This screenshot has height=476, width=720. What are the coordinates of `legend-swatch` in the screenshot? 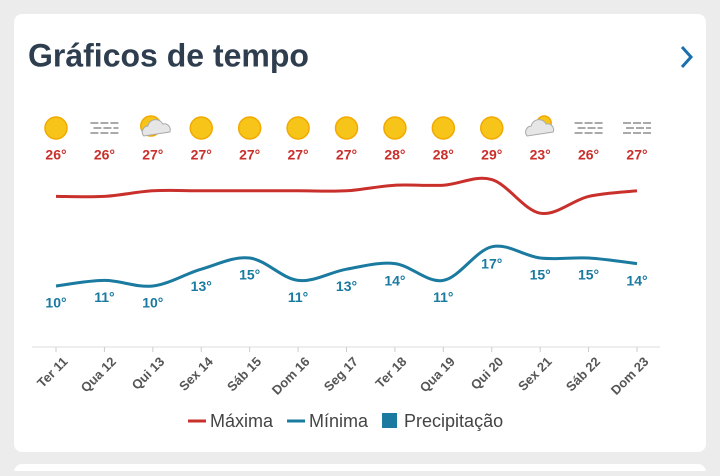 It's located at (390, 420).